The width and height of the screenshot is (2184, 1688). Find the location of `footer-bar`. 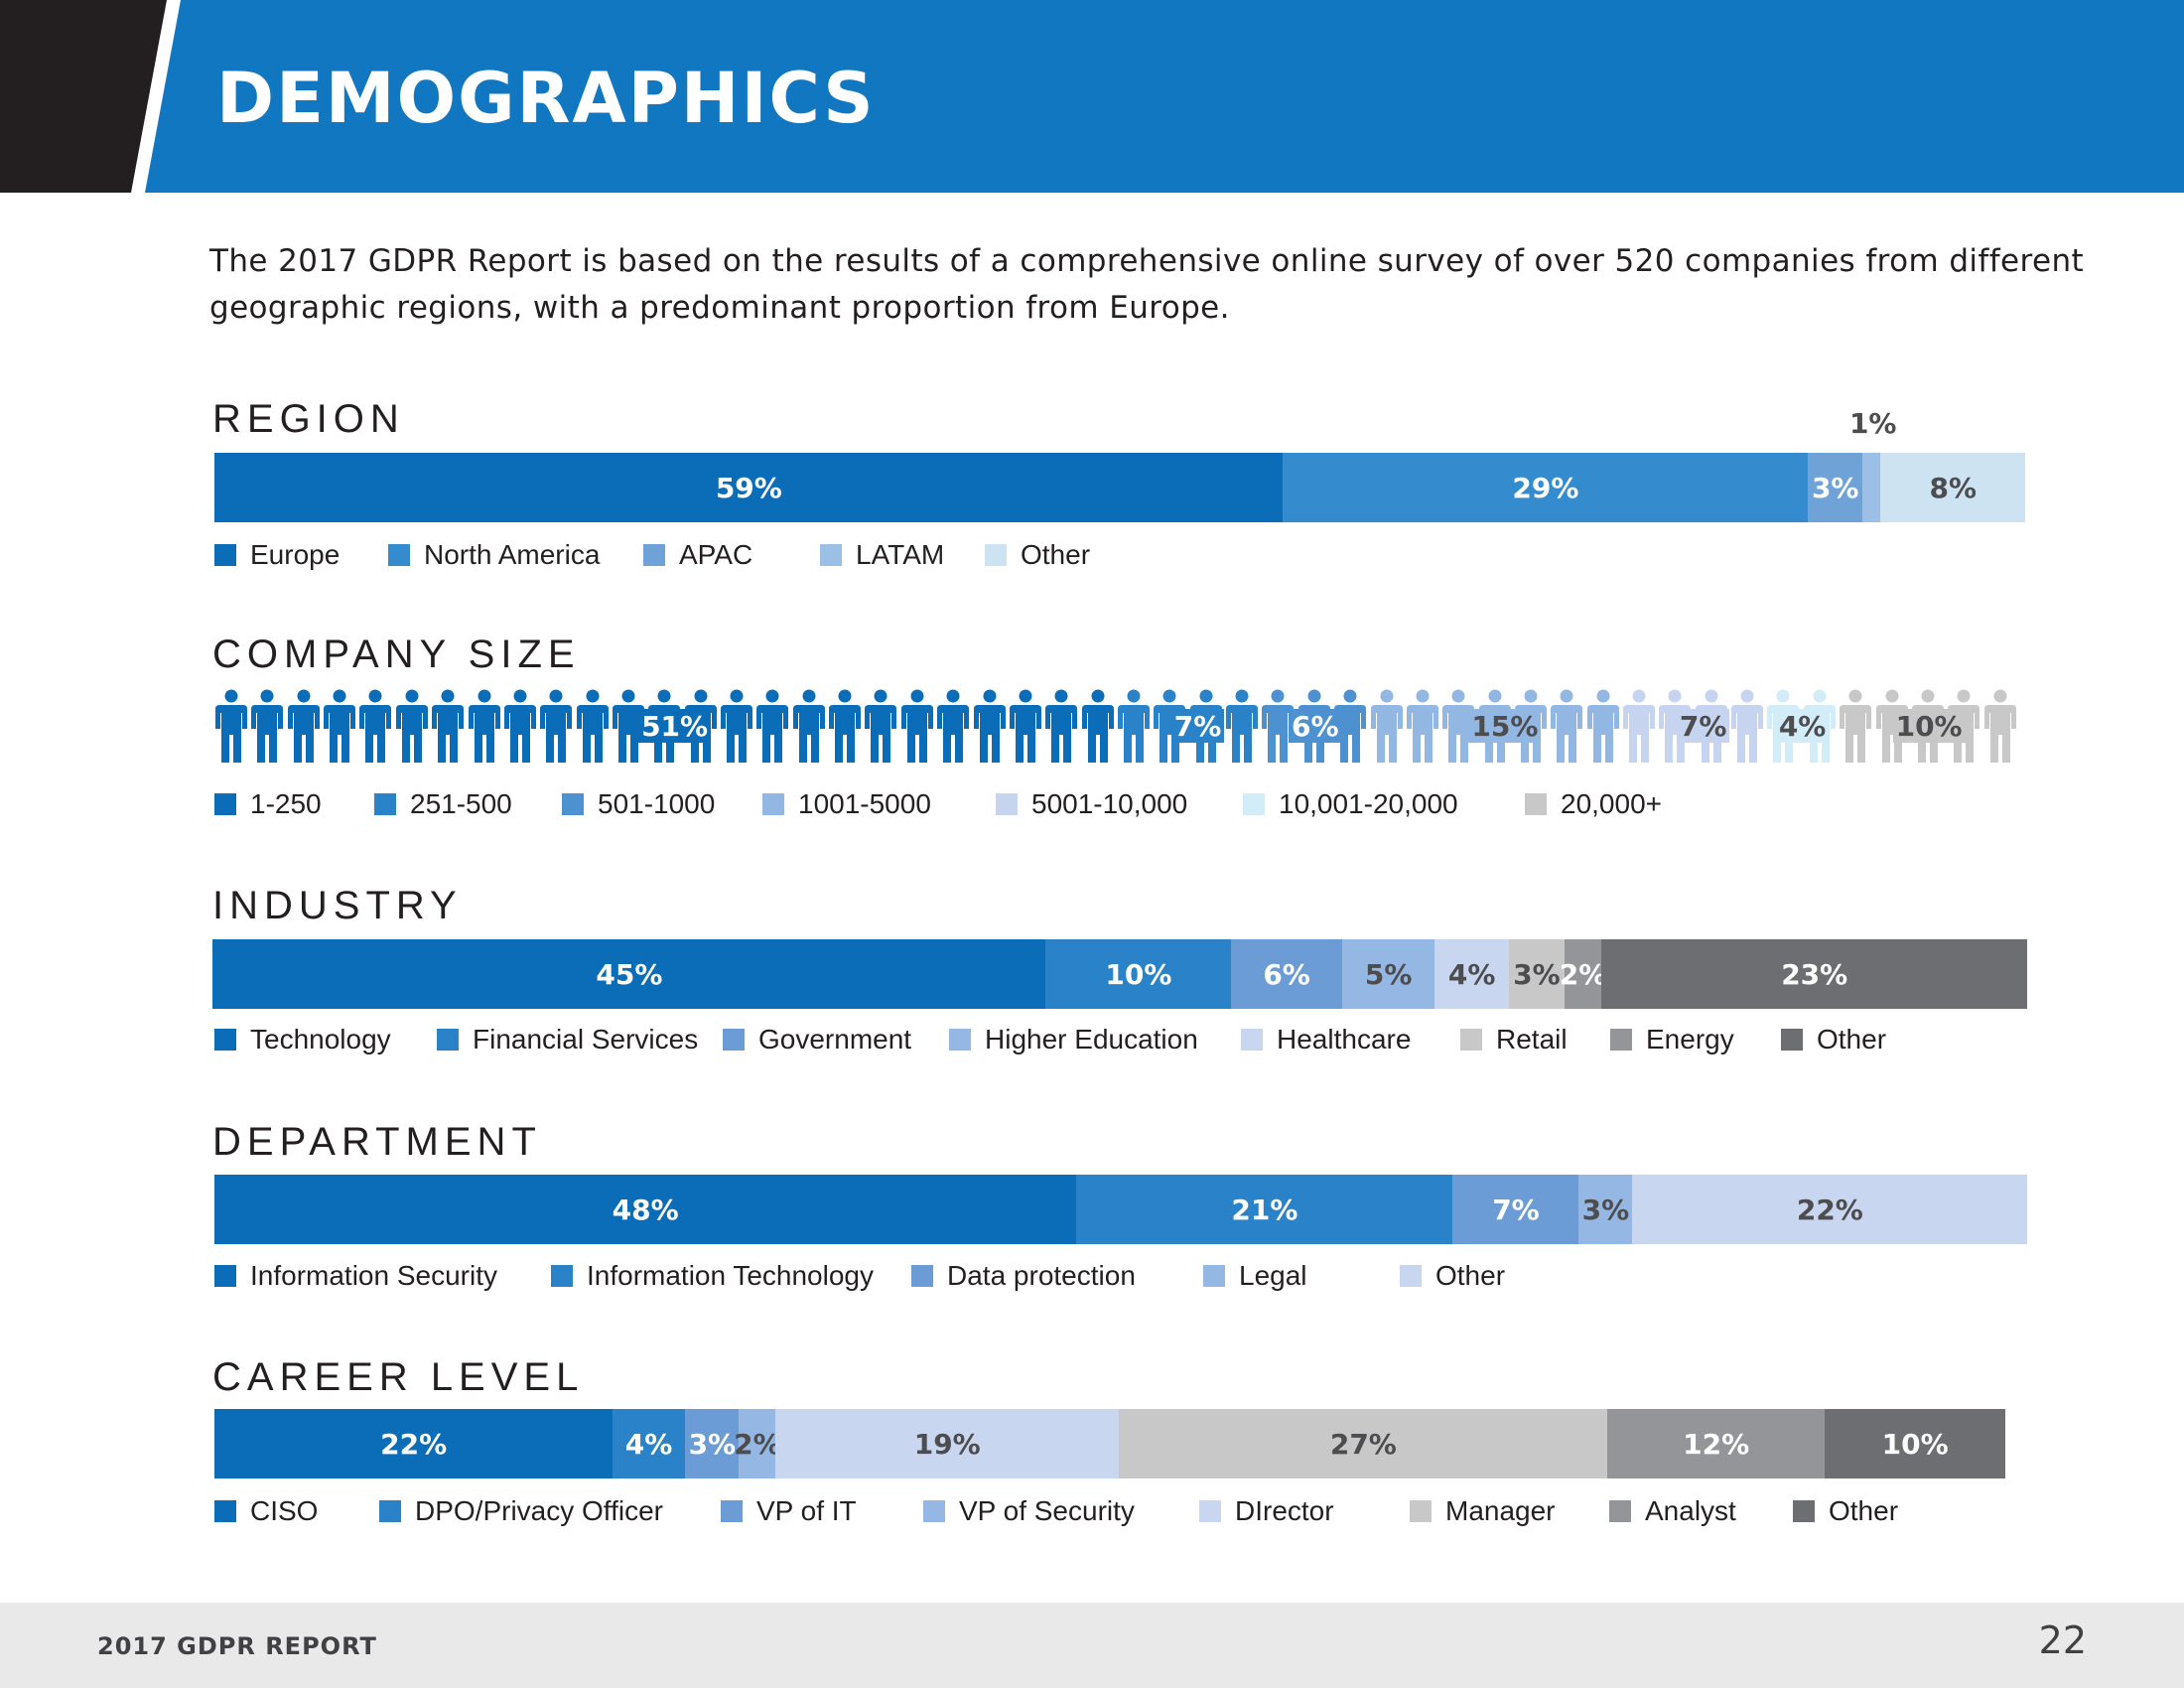

footer-bar is located at coordinates (1092, 1645).